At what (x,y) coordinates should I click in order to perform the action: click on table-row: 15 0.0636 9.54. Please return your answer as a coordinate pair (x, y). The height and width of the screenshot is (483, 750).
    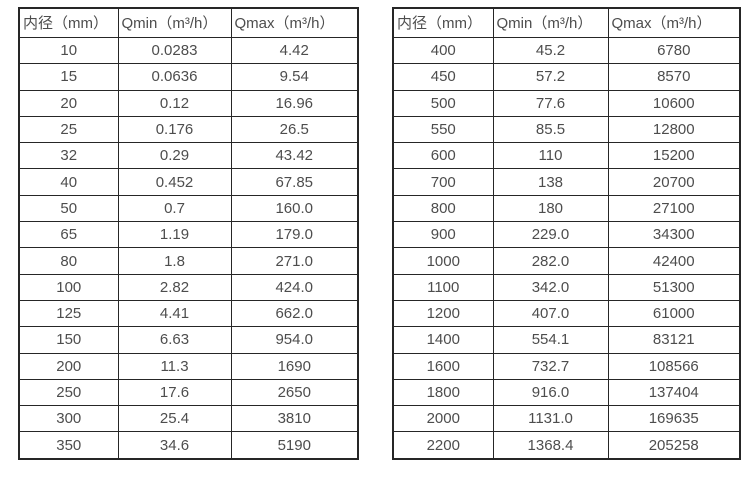
    Looking at the image, I should click on (188, 77).